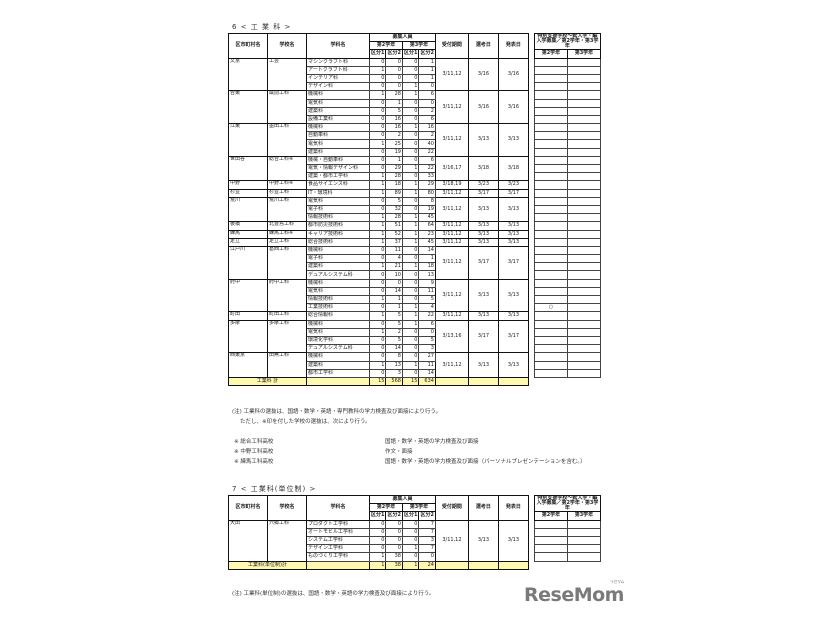 The image size is (826, 620). I want to click on special-method: 作文・面接, so click(399, 452).